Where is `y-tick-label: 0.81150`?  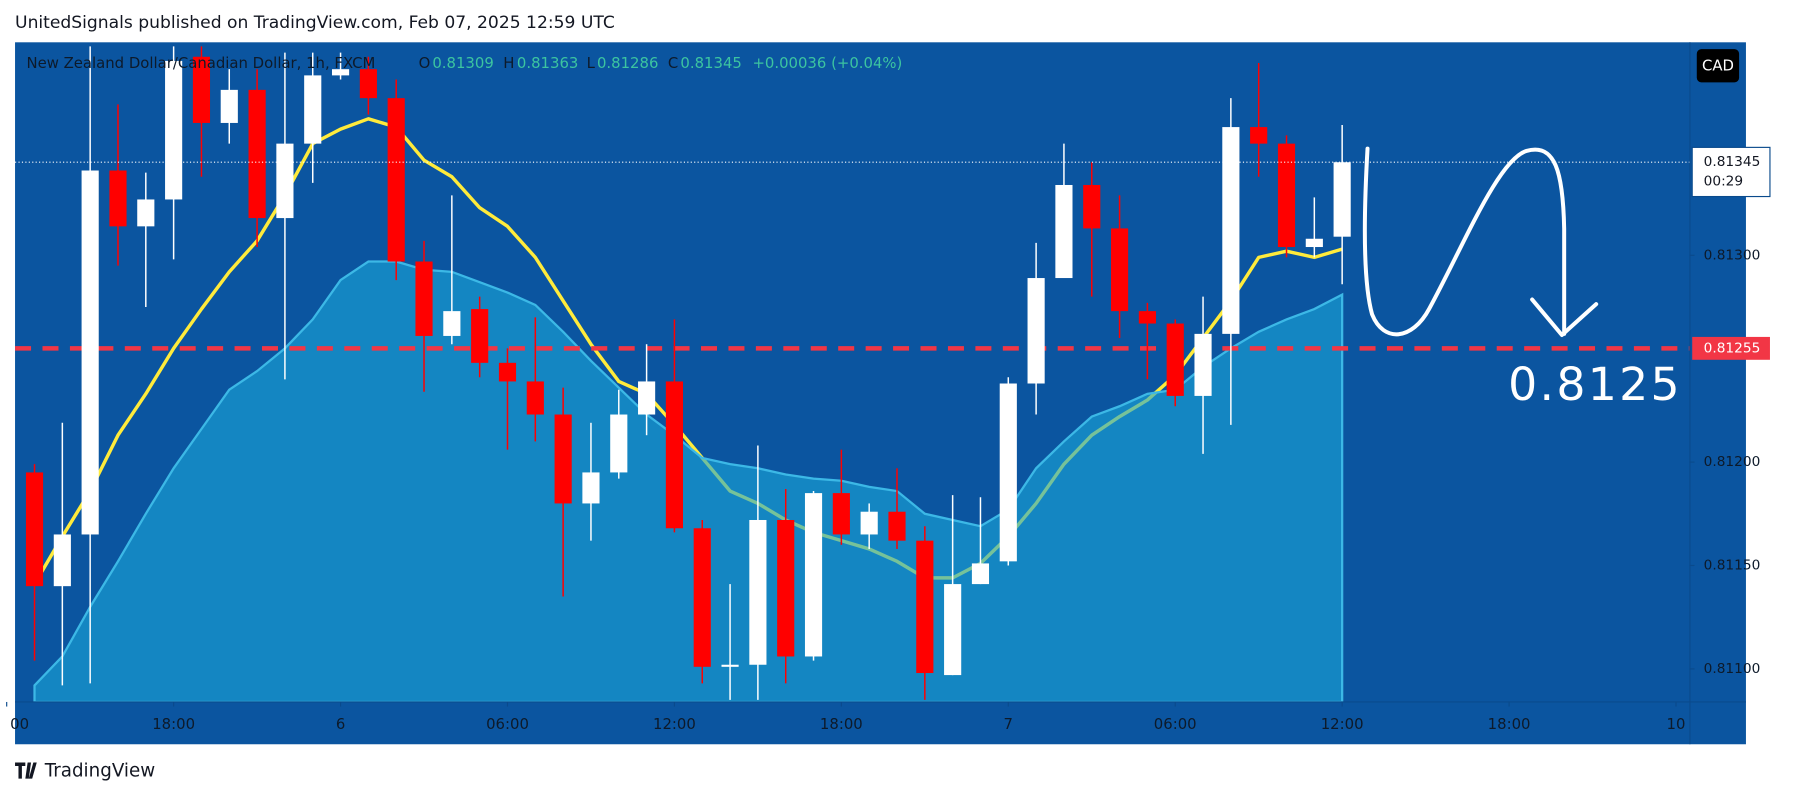
y-tick-label: 0.81150 is located at coordinates (1732, 565).